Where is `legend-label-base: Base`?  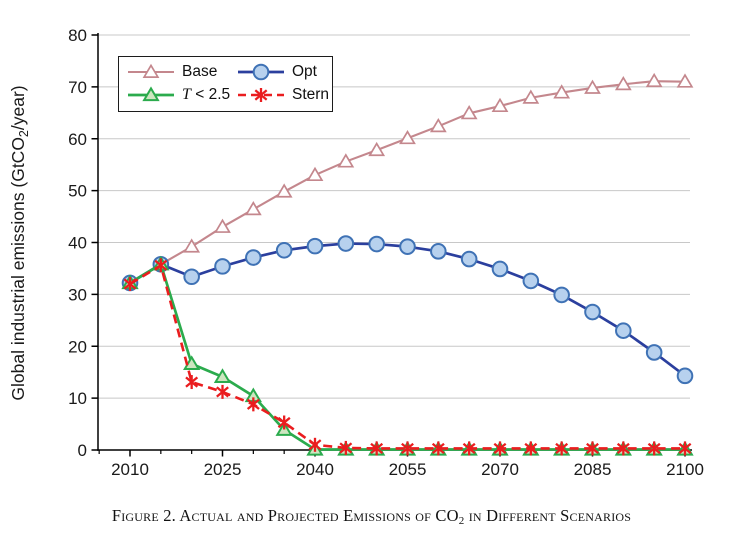 legend-label-base: Base is located at coordinates (200, 71).